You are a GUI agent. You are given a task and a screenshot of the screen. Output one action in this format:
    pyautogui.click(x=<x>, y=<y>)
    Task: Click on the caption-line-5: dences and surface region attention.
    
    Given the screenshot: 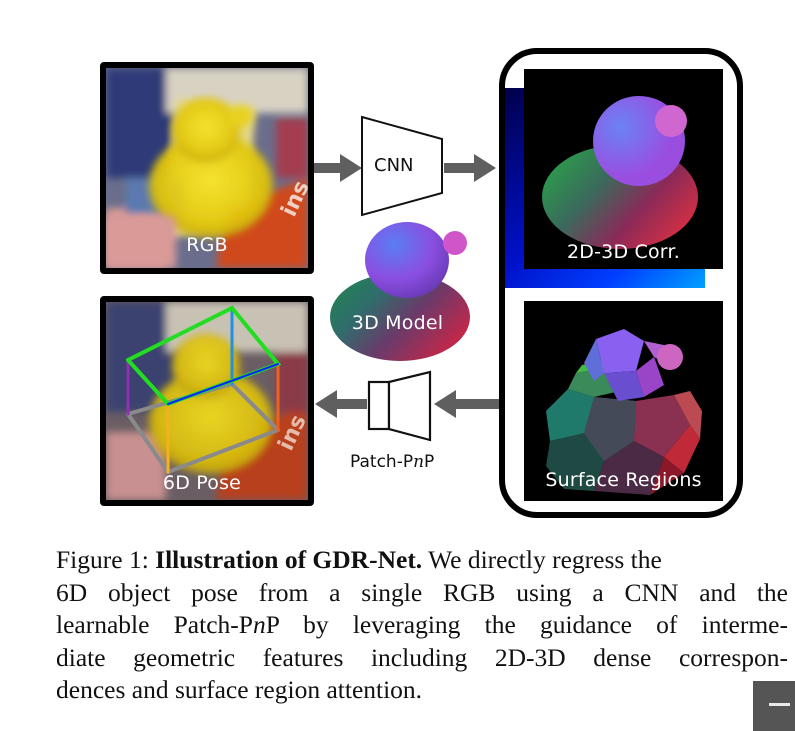 What is the action you would take?
    pyautogui.click(x=239, y=689)
    